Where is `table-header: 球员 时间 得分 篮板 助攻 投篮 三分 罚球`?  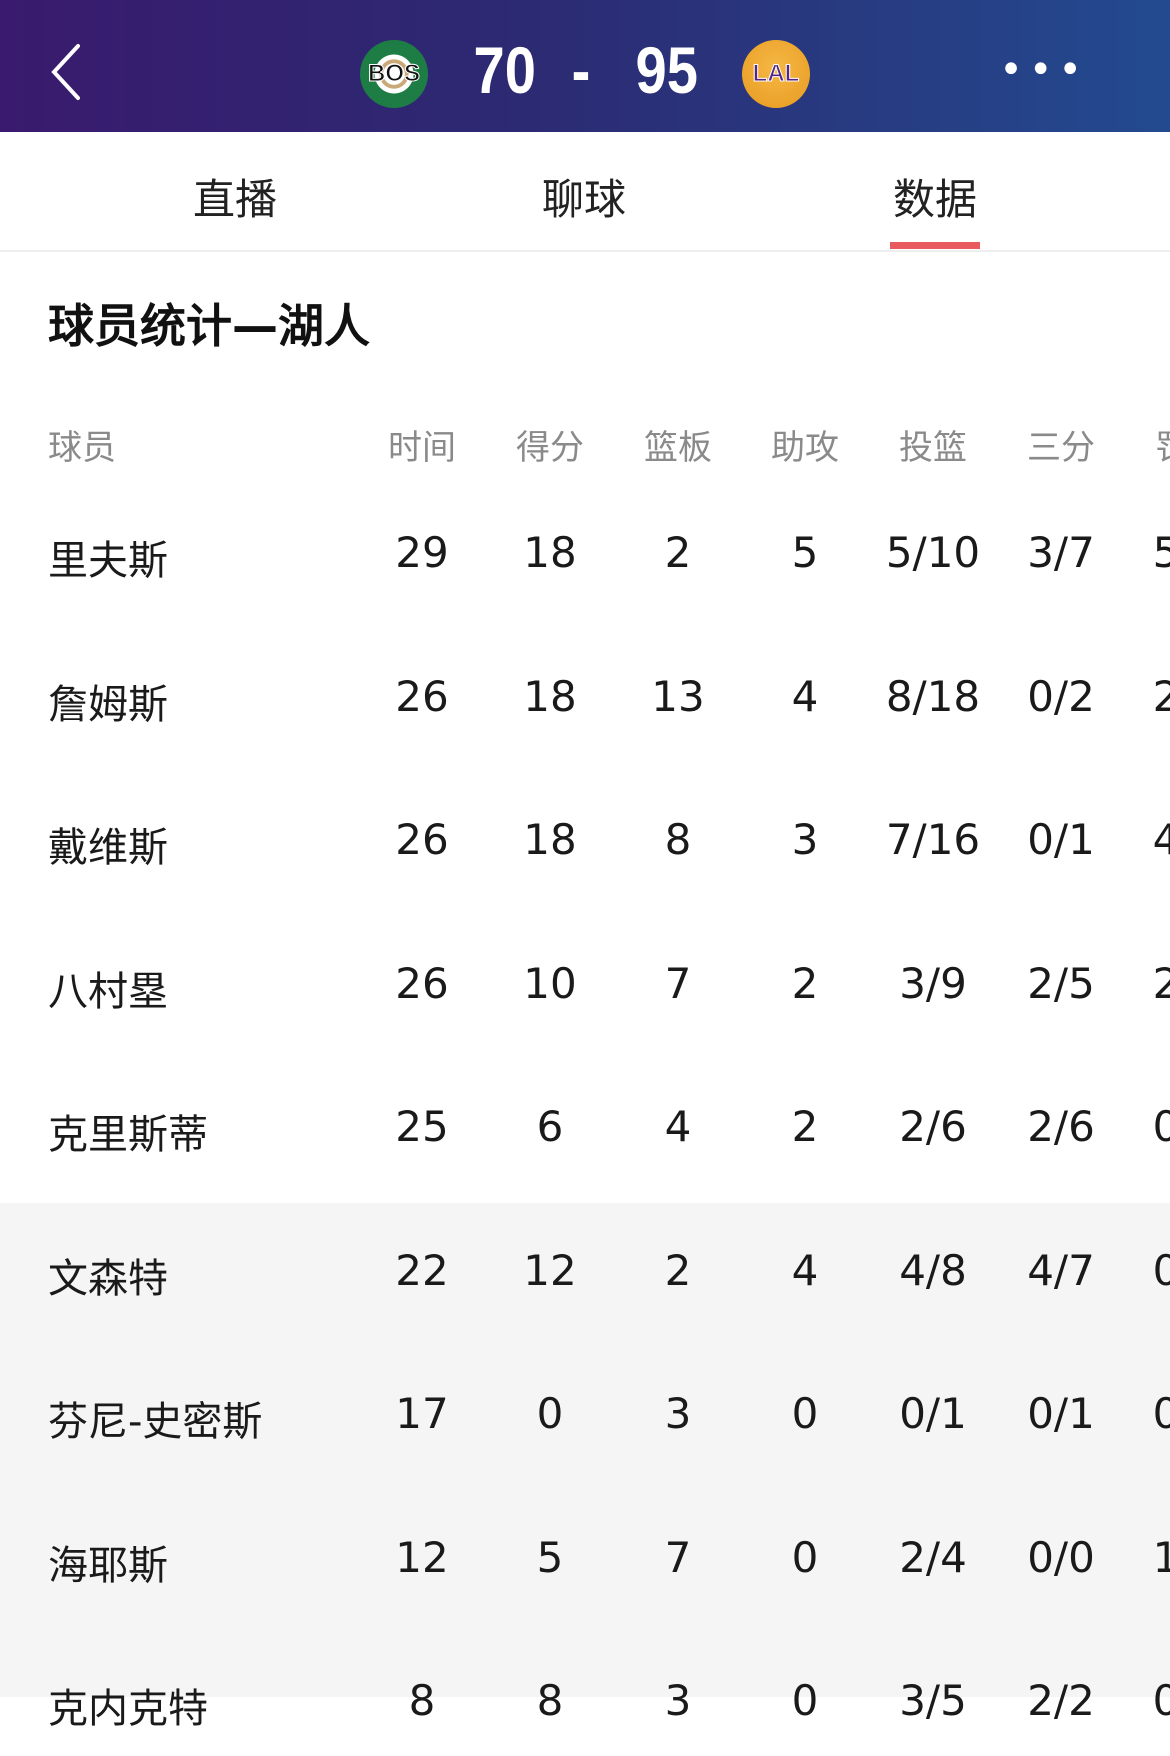
table-header: 球员 时间 得分 篮板 助攻 投篮 三分 罚球 is located at coordinates (585, 460).